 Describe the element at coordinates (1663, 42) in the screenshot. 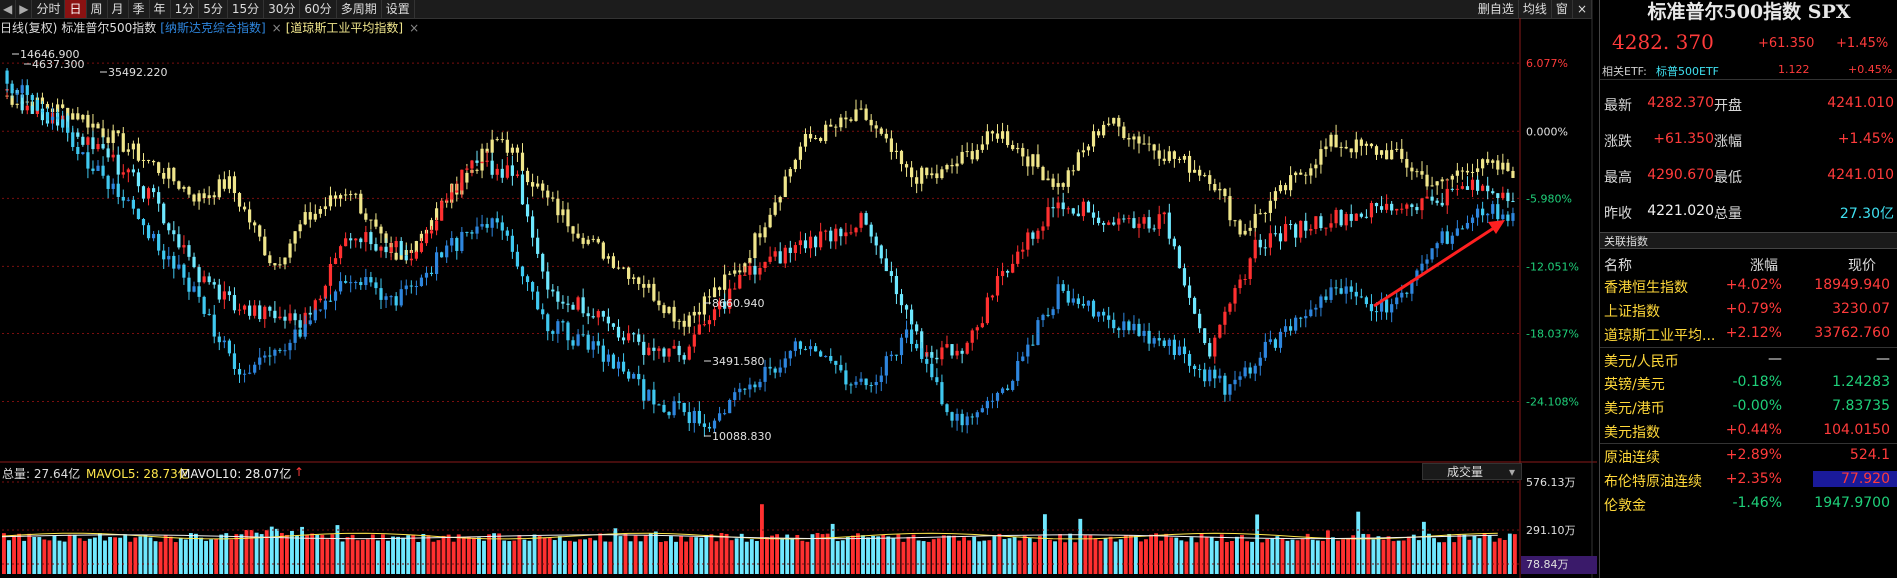

I see `last-price: 4282. 370` at that location.